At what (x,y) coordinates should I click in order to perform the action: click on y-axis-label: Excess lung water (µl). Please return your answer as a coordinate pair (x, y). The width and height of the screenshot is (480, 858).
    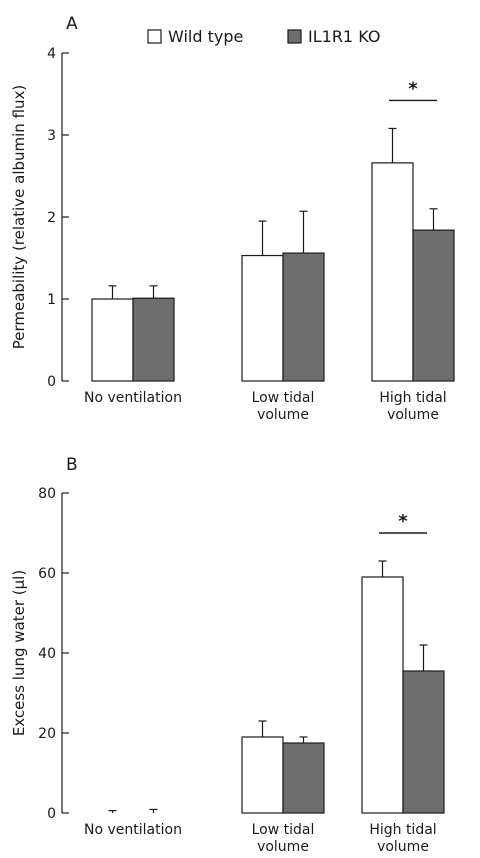
    Looking at the image, I should click on (19, 653).